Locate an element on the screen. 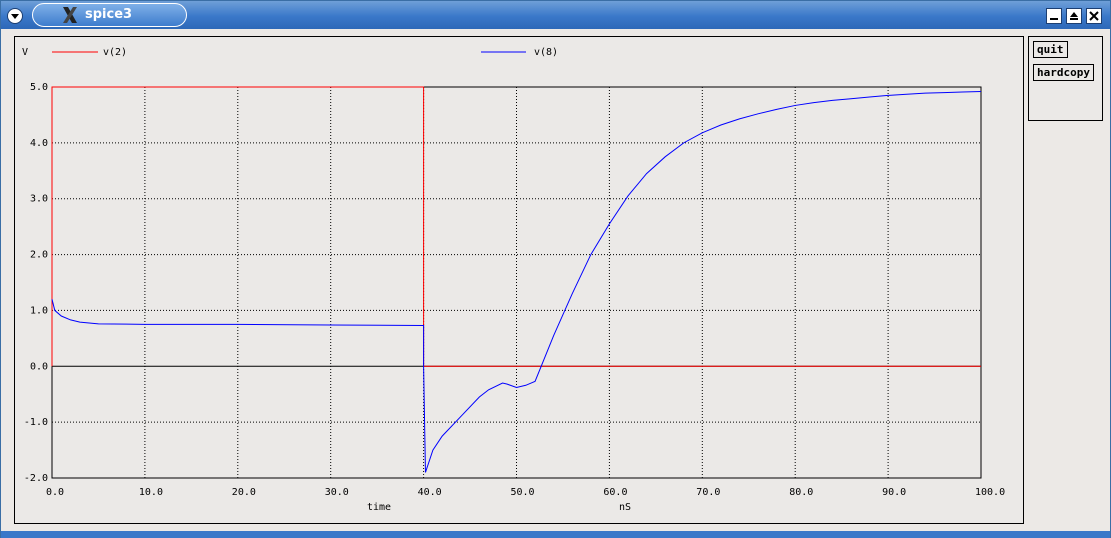 The width and height of the screenshot is (1111, 538). button-panel: quit hardcopy is located at coordinates (1065, 78).